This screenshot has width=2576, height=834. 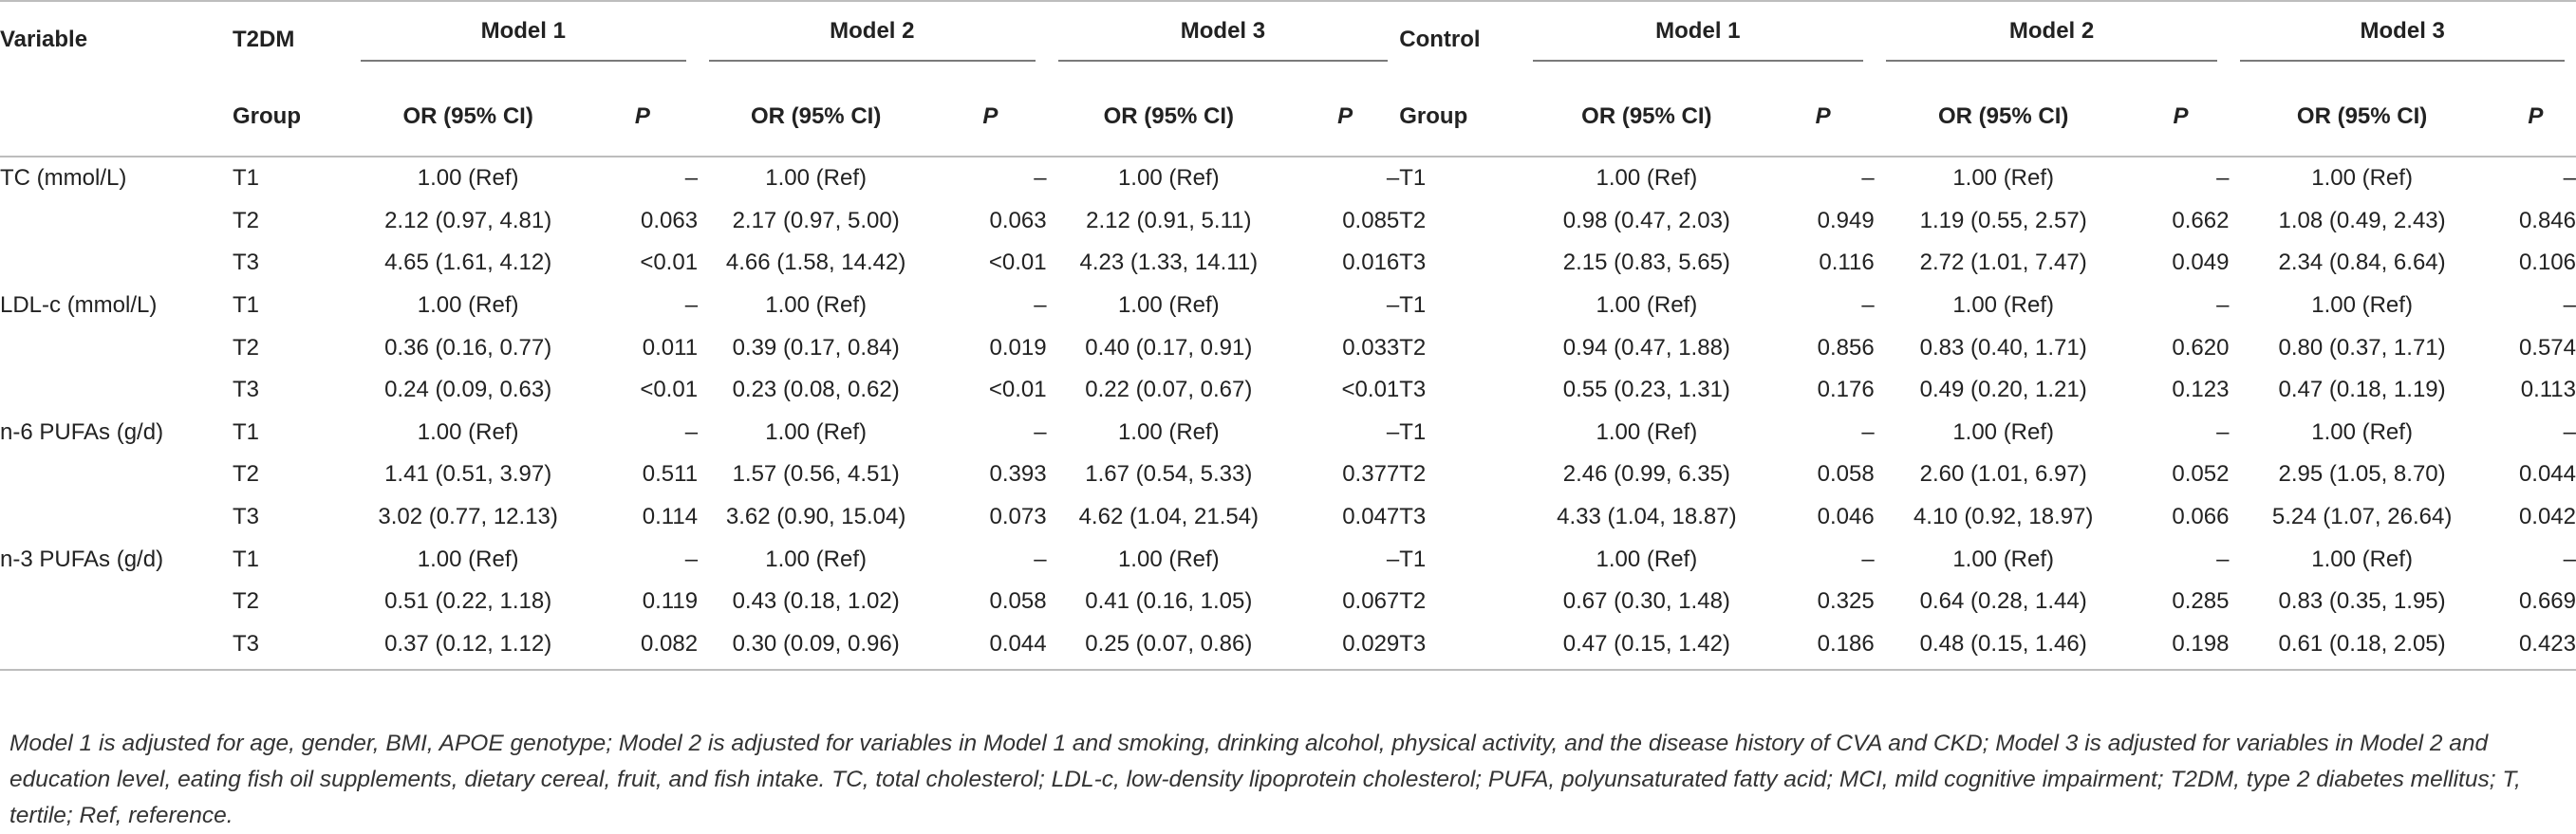 I want to click on control-or-cell: 0.47 (0.18, 1.19), so click(x=2362, y=390).